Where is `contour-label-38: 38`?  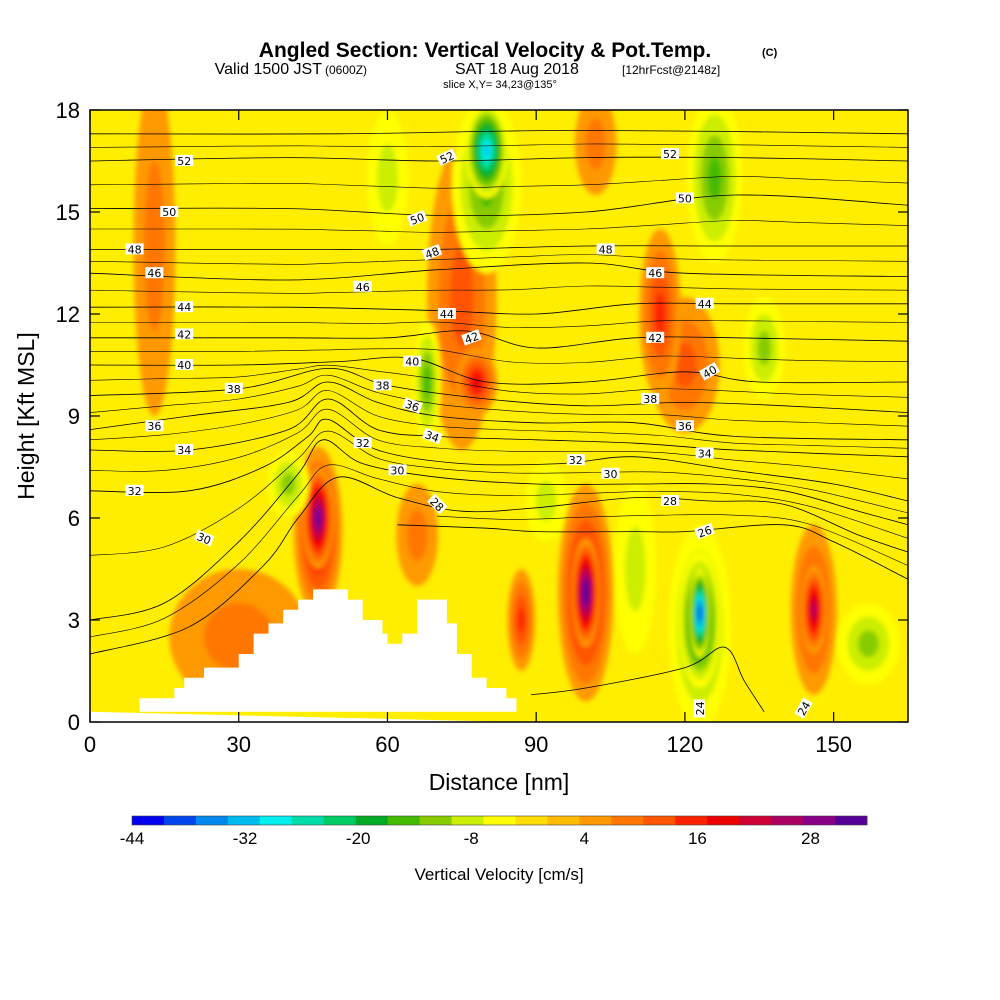
contour-label-38: 38 is located at coordinates (382, 385).